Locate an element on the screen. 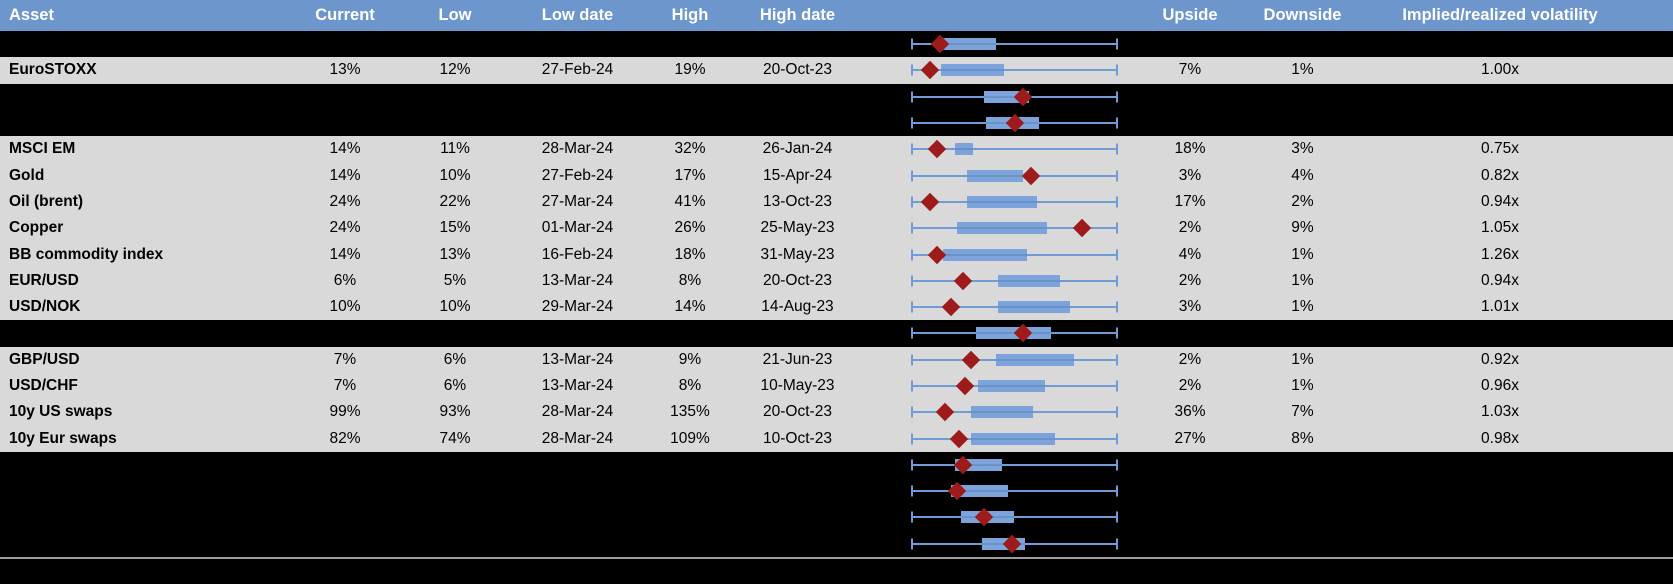 This screenshot has height=584, width=1673. high-value: 41% is located at coordinates (690, 201).